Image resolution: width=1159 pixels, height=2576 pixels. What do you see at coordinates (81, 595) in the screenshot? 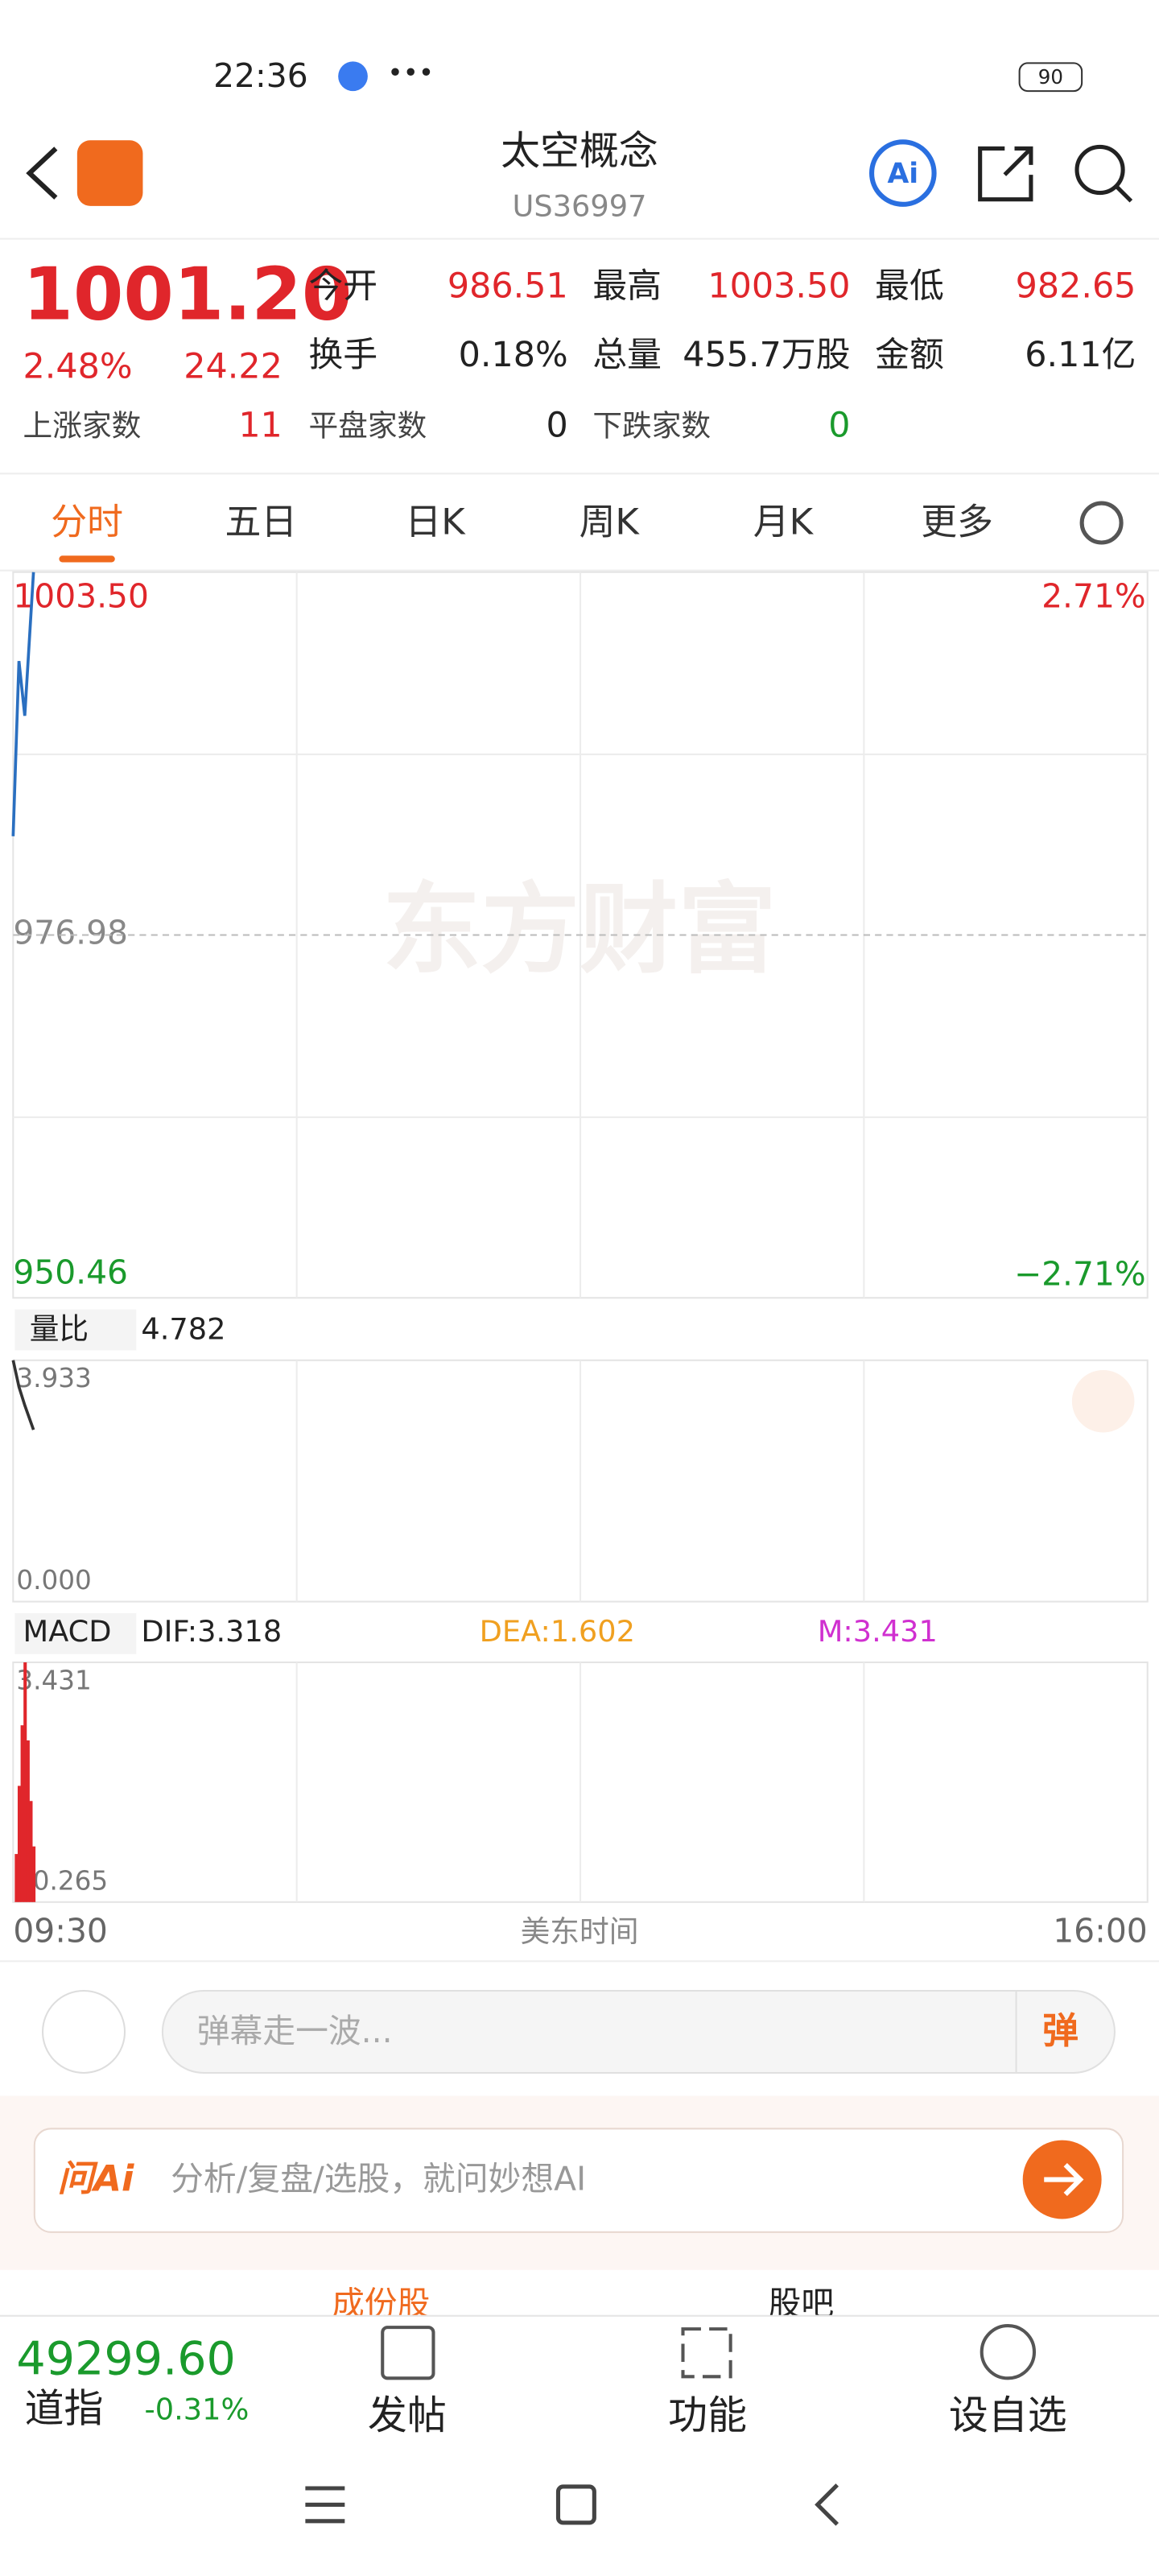
I see `y-tick-label: 1003.50` at bounding box center [81, 595].